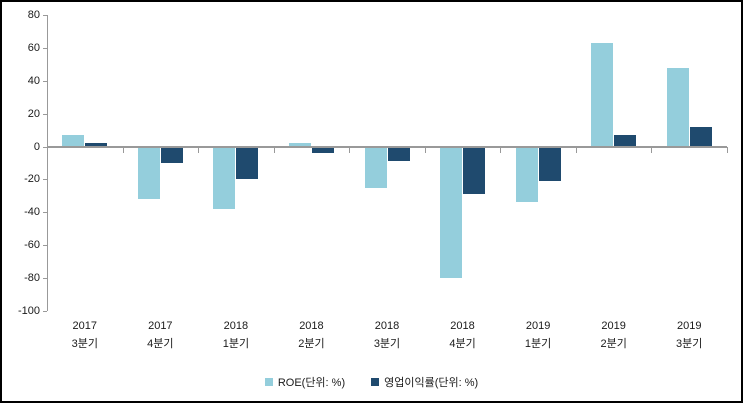  Describe the element at coordinates (45, 180) in the screenshot. I see `y-tick-mark--20` at that location.